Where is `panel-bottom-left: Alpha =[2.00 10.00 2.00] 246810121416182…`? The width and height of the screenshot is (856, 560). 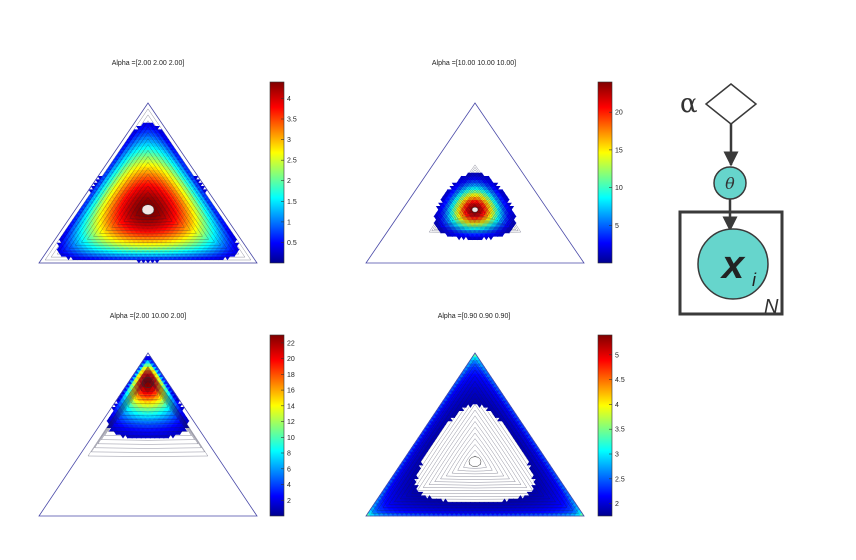
panel-bottom-left: Alpha =[2.00 10.00 2.00] 246810121416182… is located at coordinates (166, 415).